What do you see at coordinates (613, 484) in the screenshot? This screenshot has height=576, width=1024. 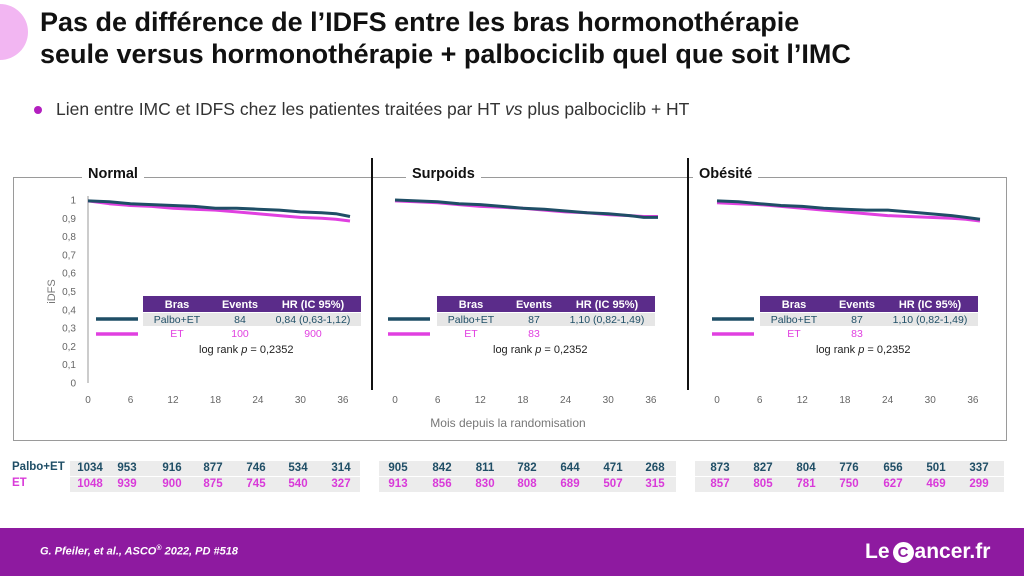 I see `risk-value-et-1-5: 507` at bounding box center [613, 484].